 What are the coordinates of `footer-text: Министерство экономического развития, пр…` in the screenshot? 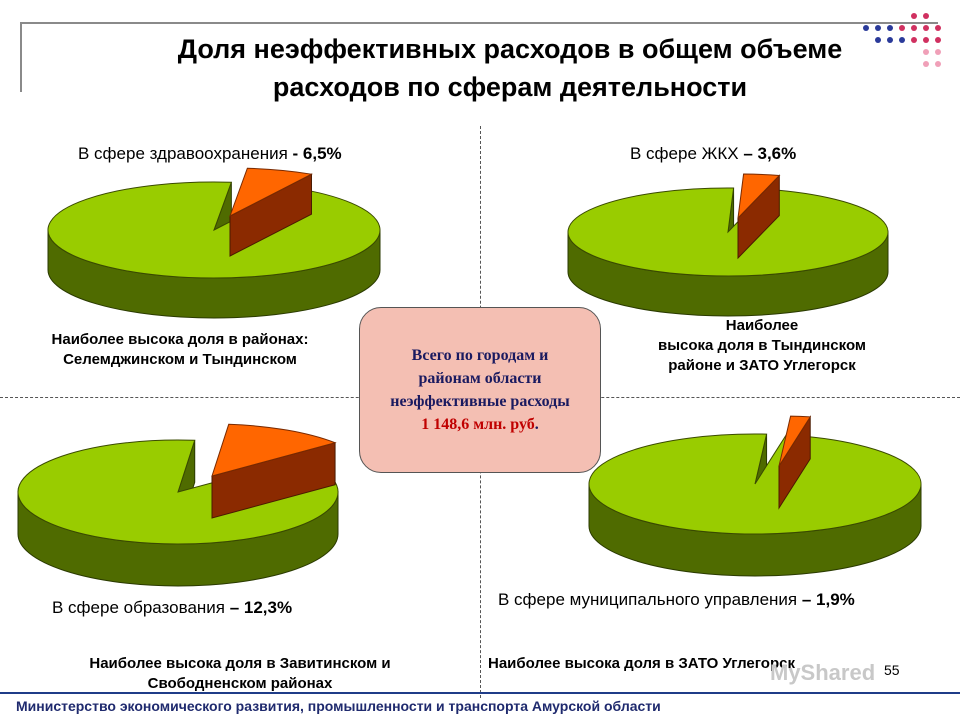 It's located at (338, 706).